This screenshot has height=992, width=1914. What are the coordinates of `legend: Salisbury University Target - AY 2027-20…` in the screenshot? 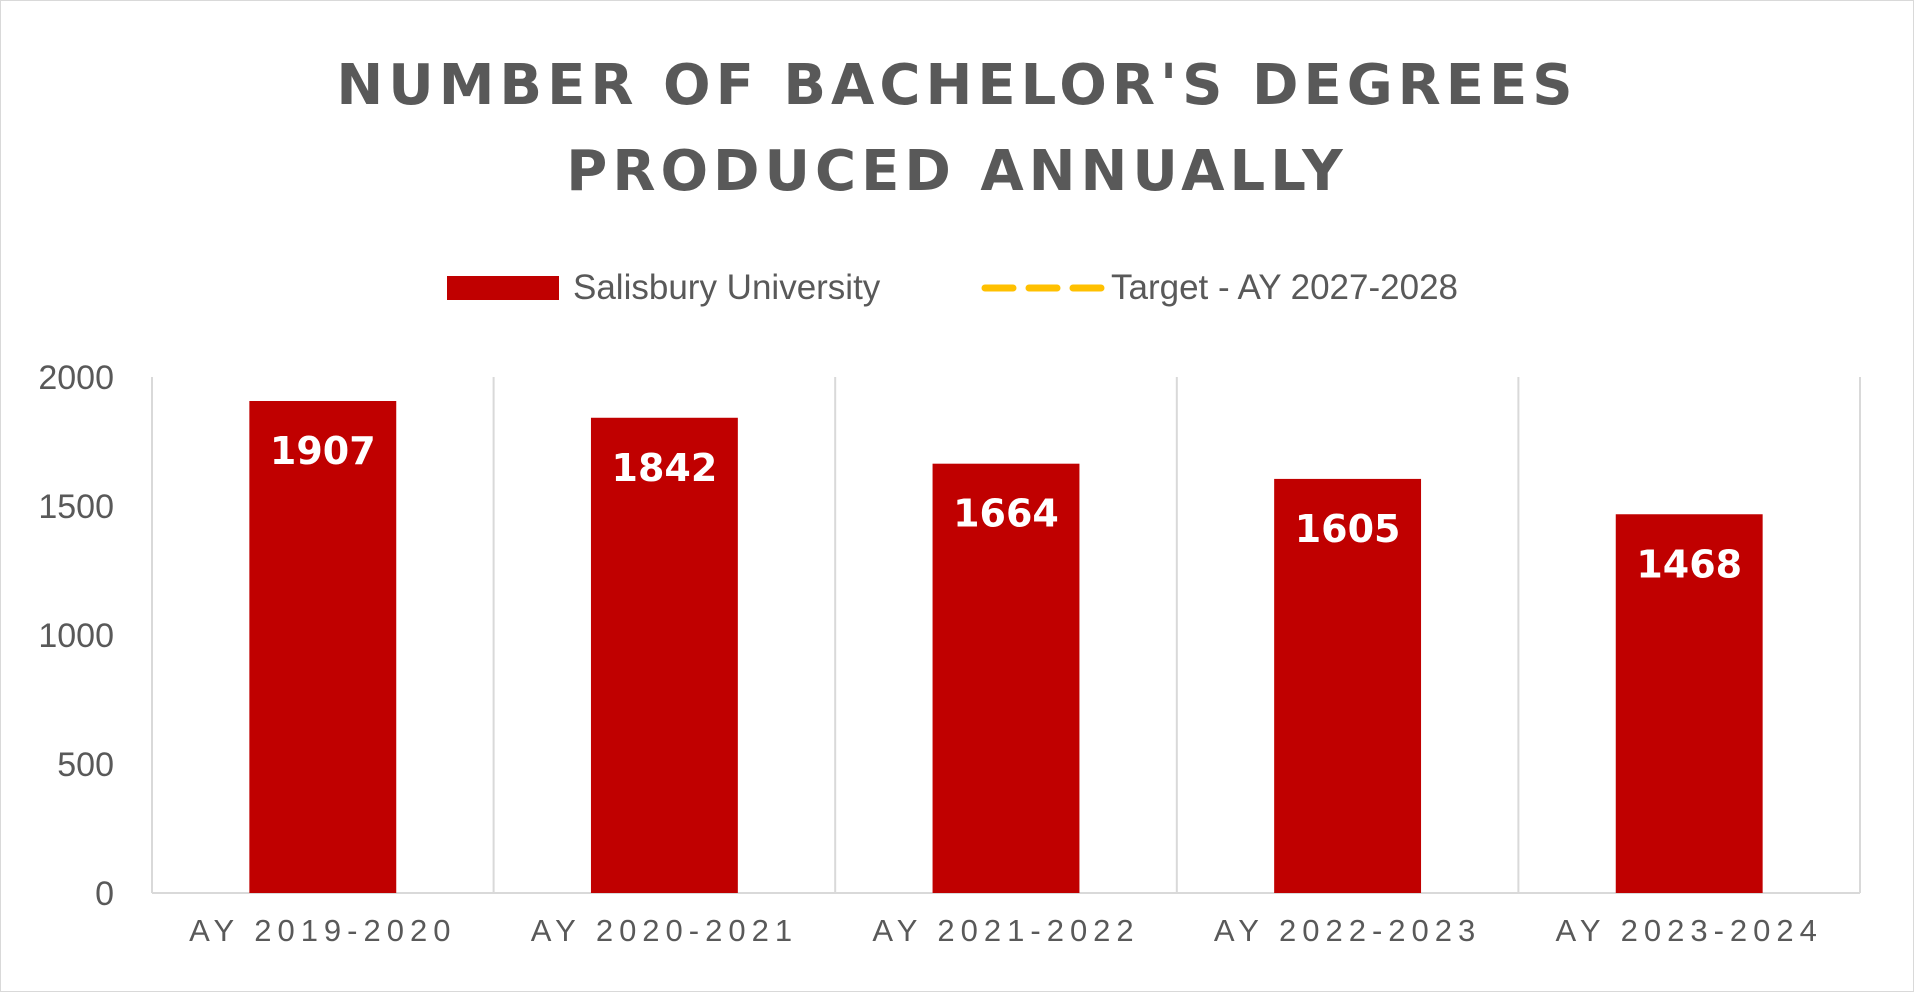 It's located at (957, 288).